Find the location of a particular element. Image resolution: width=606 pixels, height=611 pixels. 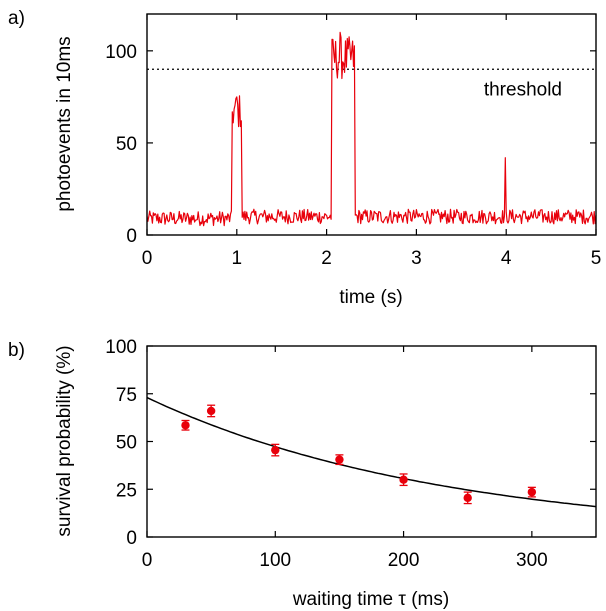

panel-a-y-tick-label: 0 is located at coordinates (131, 236).